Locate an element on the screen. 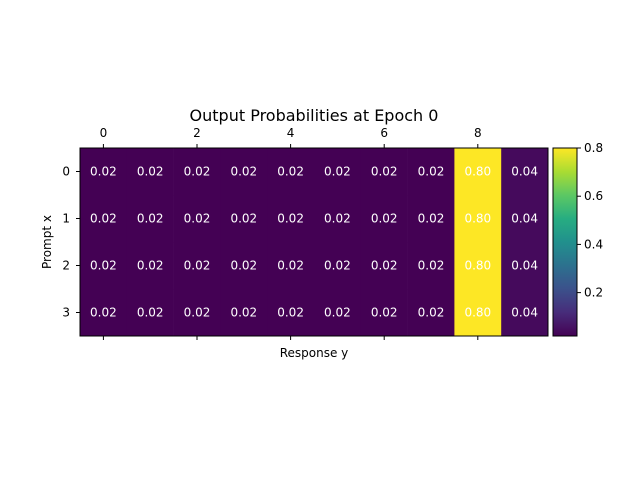  x-tick-label: 2 is located at coordinates (197, 133).